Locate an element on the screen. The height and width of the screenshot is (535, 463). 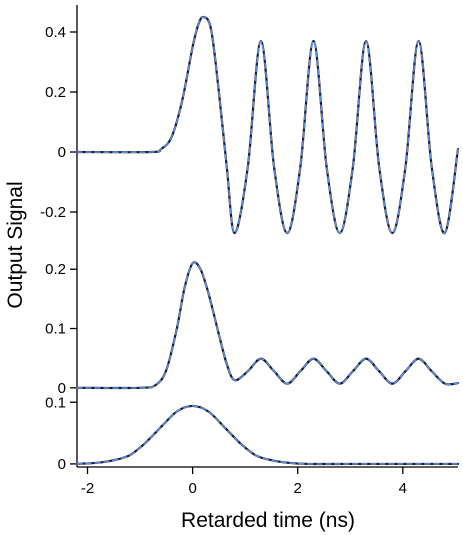
y-tick-label: 0.4 is located at coordinates (55, 32).